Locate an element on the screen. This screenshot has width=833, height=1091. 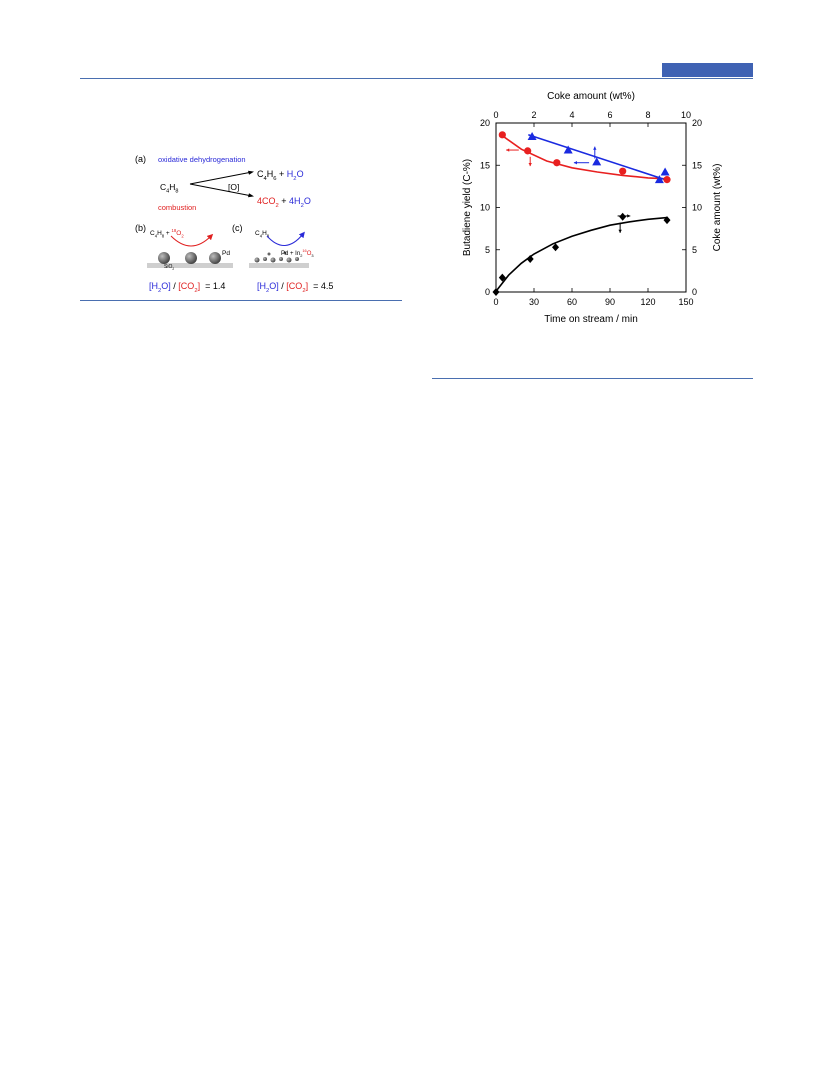
x2-tick-label: 6 is located at coordinates (609, 115).